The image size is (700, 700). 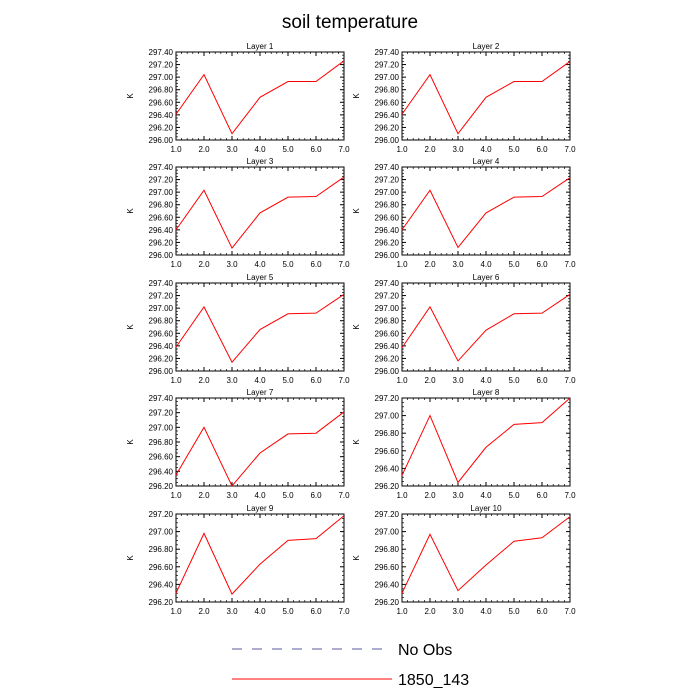 What do you see at coordinates (486, 508) in the screenshot?
I see `panel-title: Layer 10` at bounding box center [486, 508].